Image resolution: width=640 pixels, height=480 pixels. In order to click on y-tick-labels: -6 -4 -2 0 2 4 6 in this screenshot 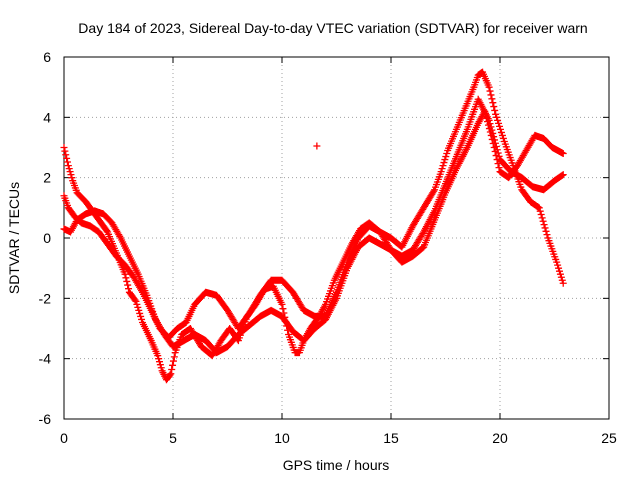, I will do `click(45, 238)`.